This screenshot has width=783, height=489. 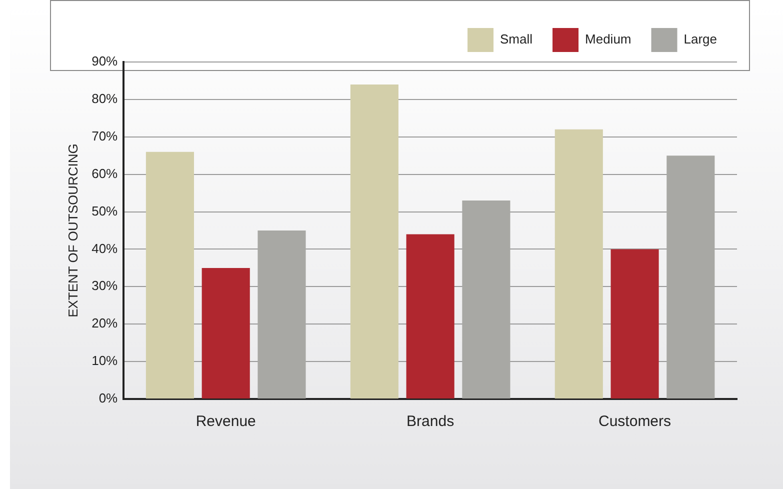 What do you see at coordinates (105, 173) in the screenshot?
I see `y-tick-label: 60%` at bounding box center [105, 173].